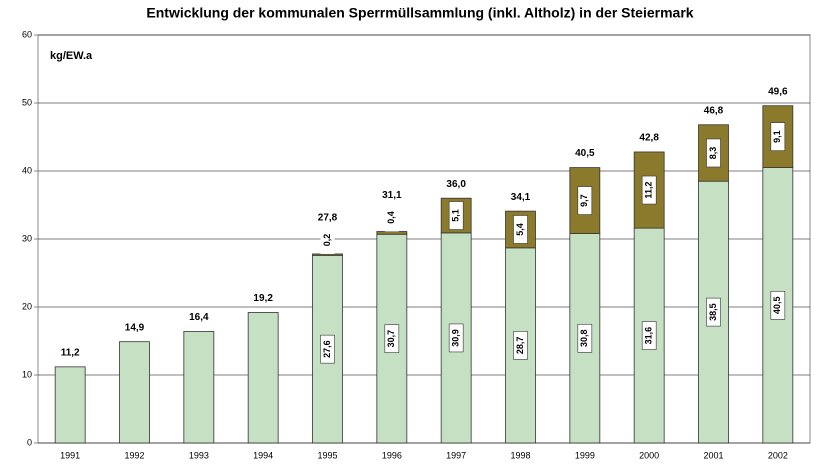 This screenshot has width=817, height=465. What do you see at coordinates (392, 195) in the screenshot?
I see `total-label: 31,1` at bounding box center [392, 195].